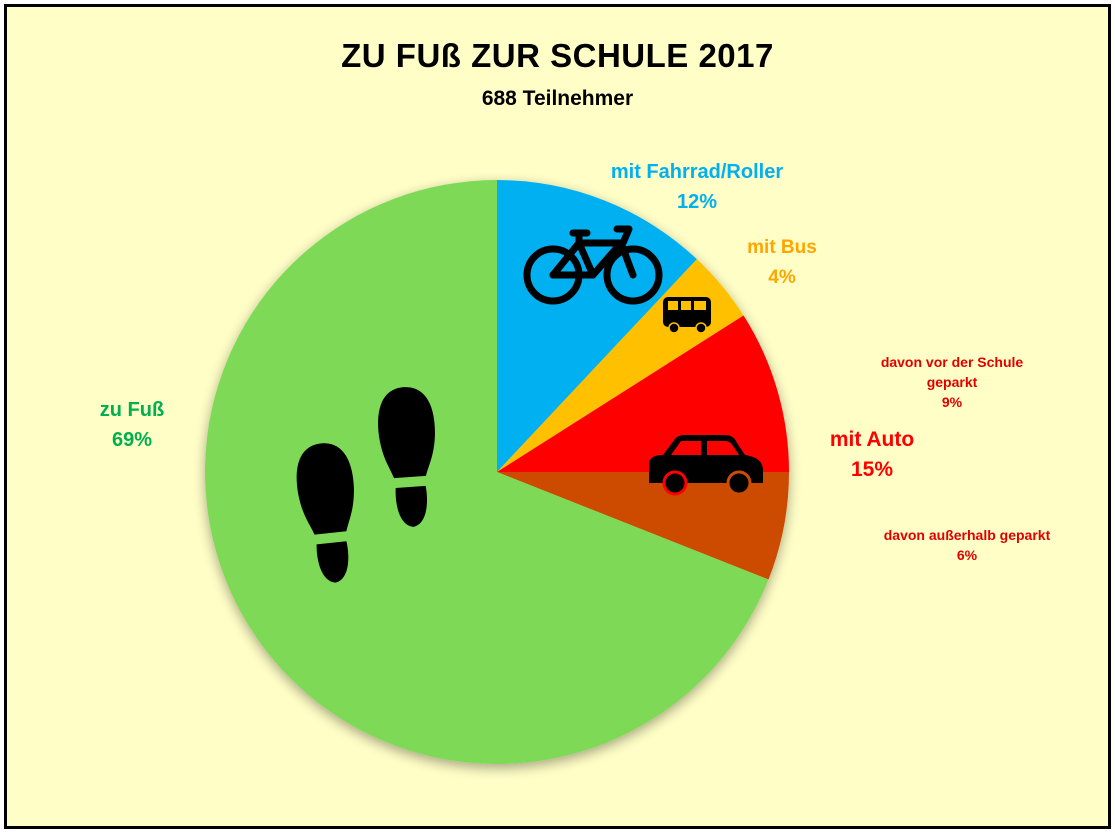 This screenshot has height=833, width=1115. What do you see at coordinates (782, 263) in the screenshot?
I see `label-bus: mit Bus 4%` at bounding box center [782, 263].